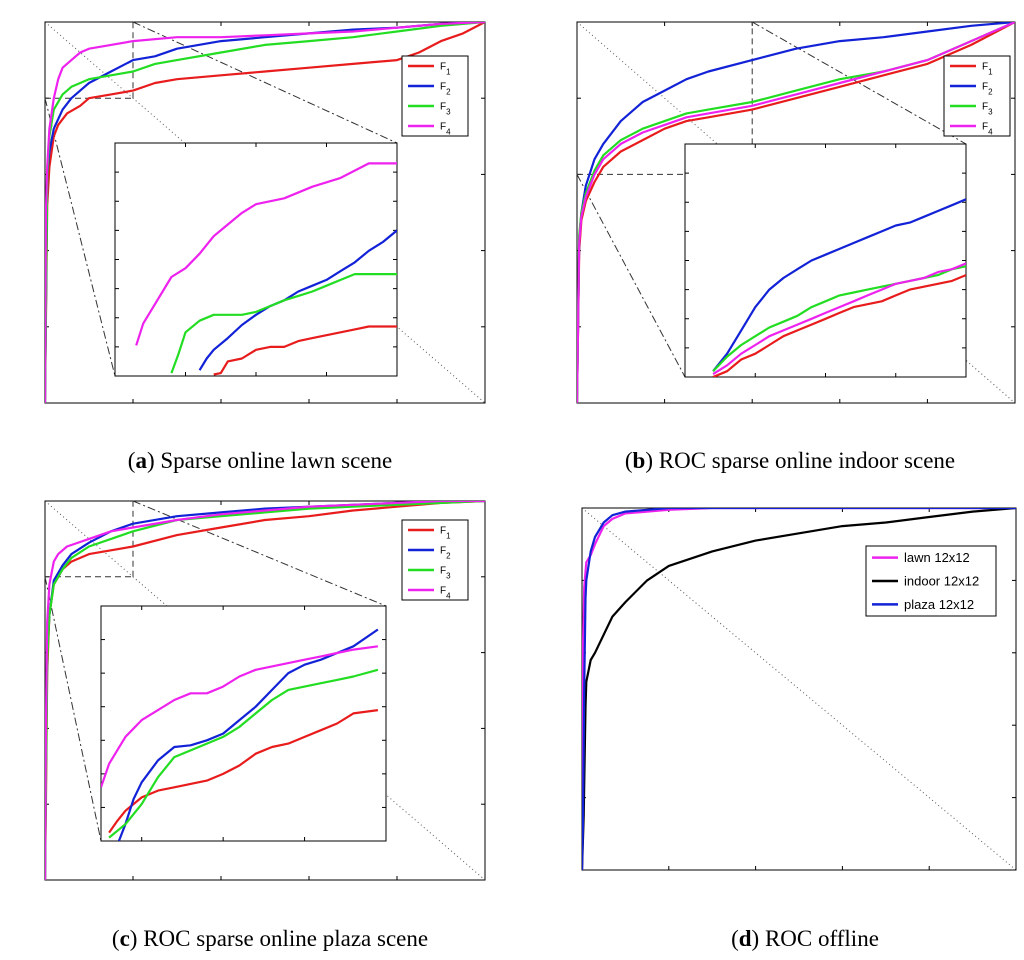  I want to click on legend-c: F1 F2 F3 F4, so click(435, 560).